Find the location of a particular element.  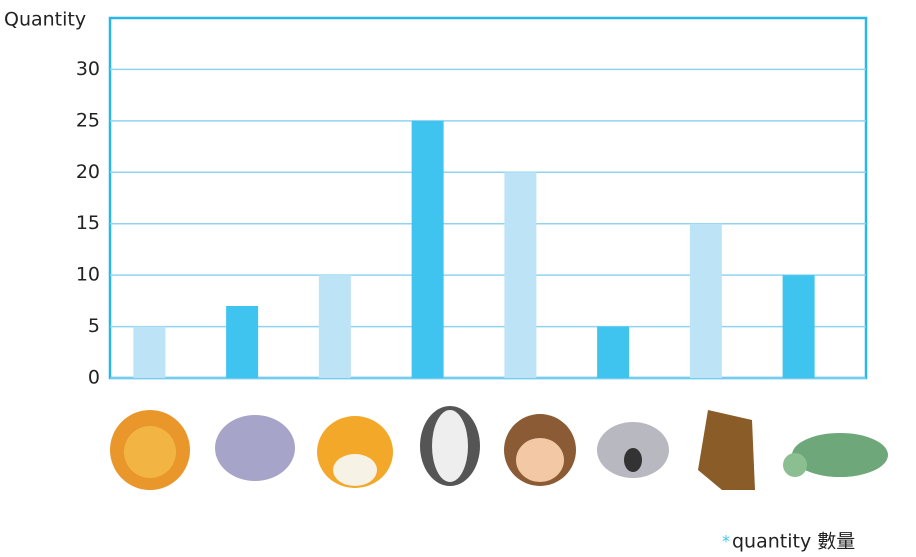

legend-marker: * is located at coordinates (726, 541).